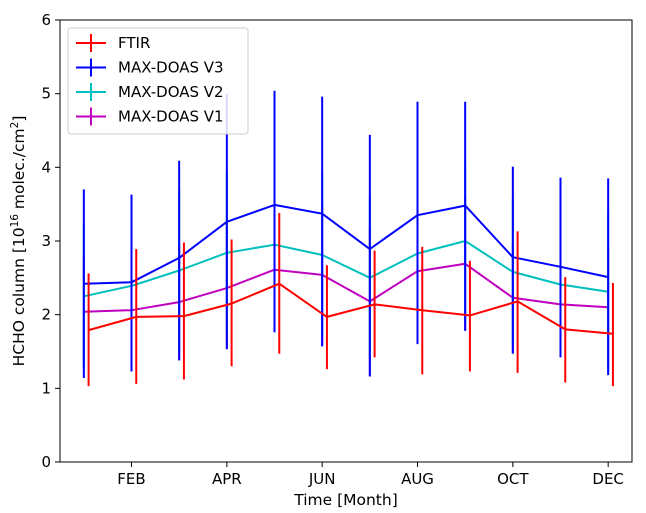 This screenshot has width=646, height=513. What do you see at coordinates (19, 296) in the screenshot?
I see `y-axis-label-main: HCHO column [10` at bounding box center [19, 296].